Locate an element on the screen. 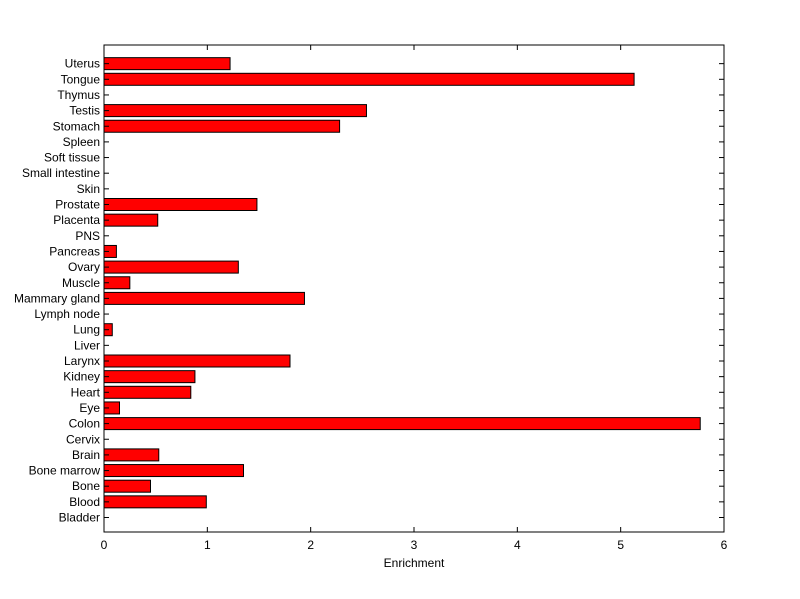 Image resolution: width=800 pixels, height=599 pixels. bar-larynx is located at coordinates (197, 361).